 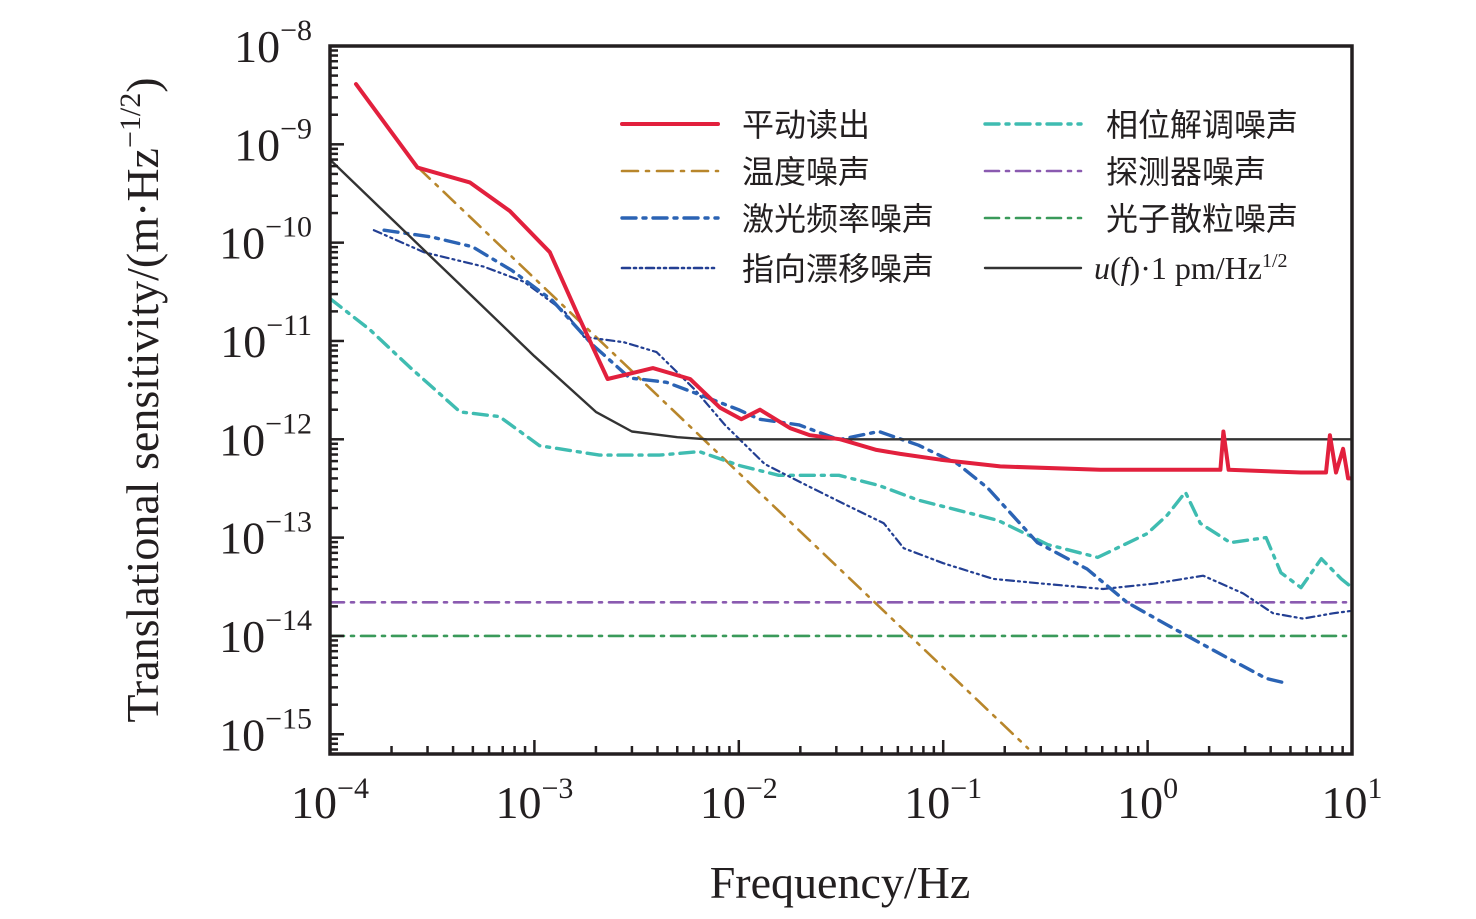 What do you see at coordinates (142, 84) in the screenshot?
I see `y-axis-title-close: )` at bounding box center [142, 84].